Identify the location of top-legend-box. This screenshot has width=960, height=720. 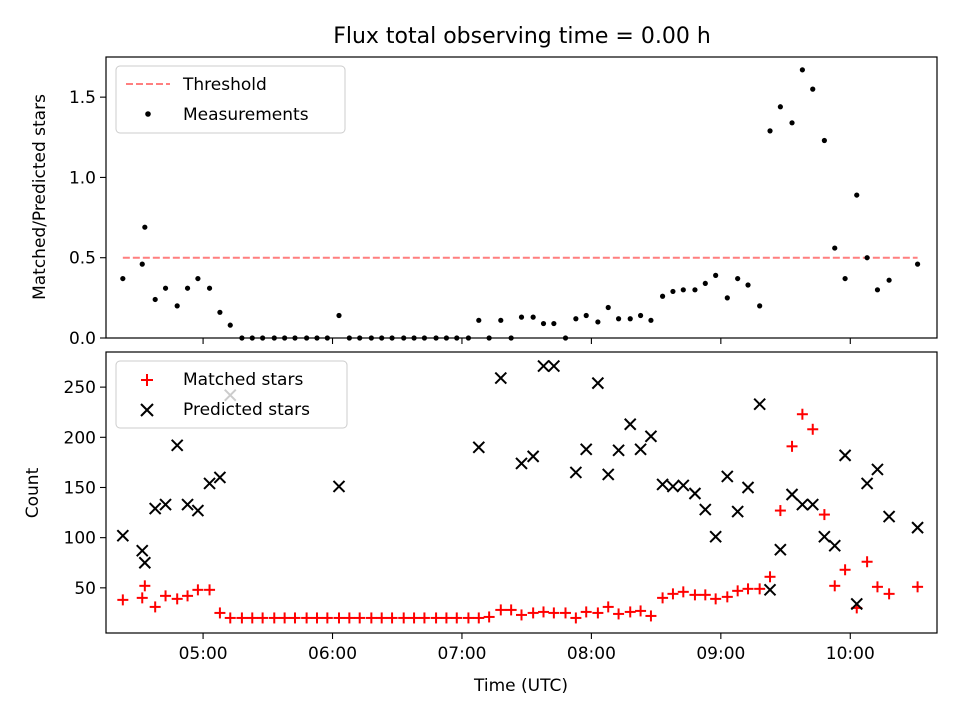
(230, 99).